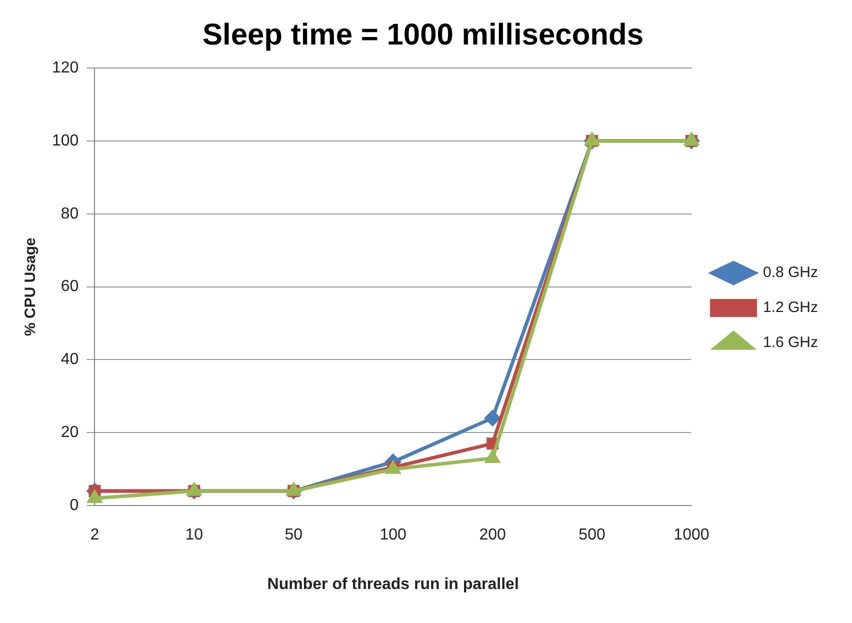  What do you see at coordinates (492, 535) in the screenshot?
I see `x-tick-label: 200` at bounding box center [492, 535].